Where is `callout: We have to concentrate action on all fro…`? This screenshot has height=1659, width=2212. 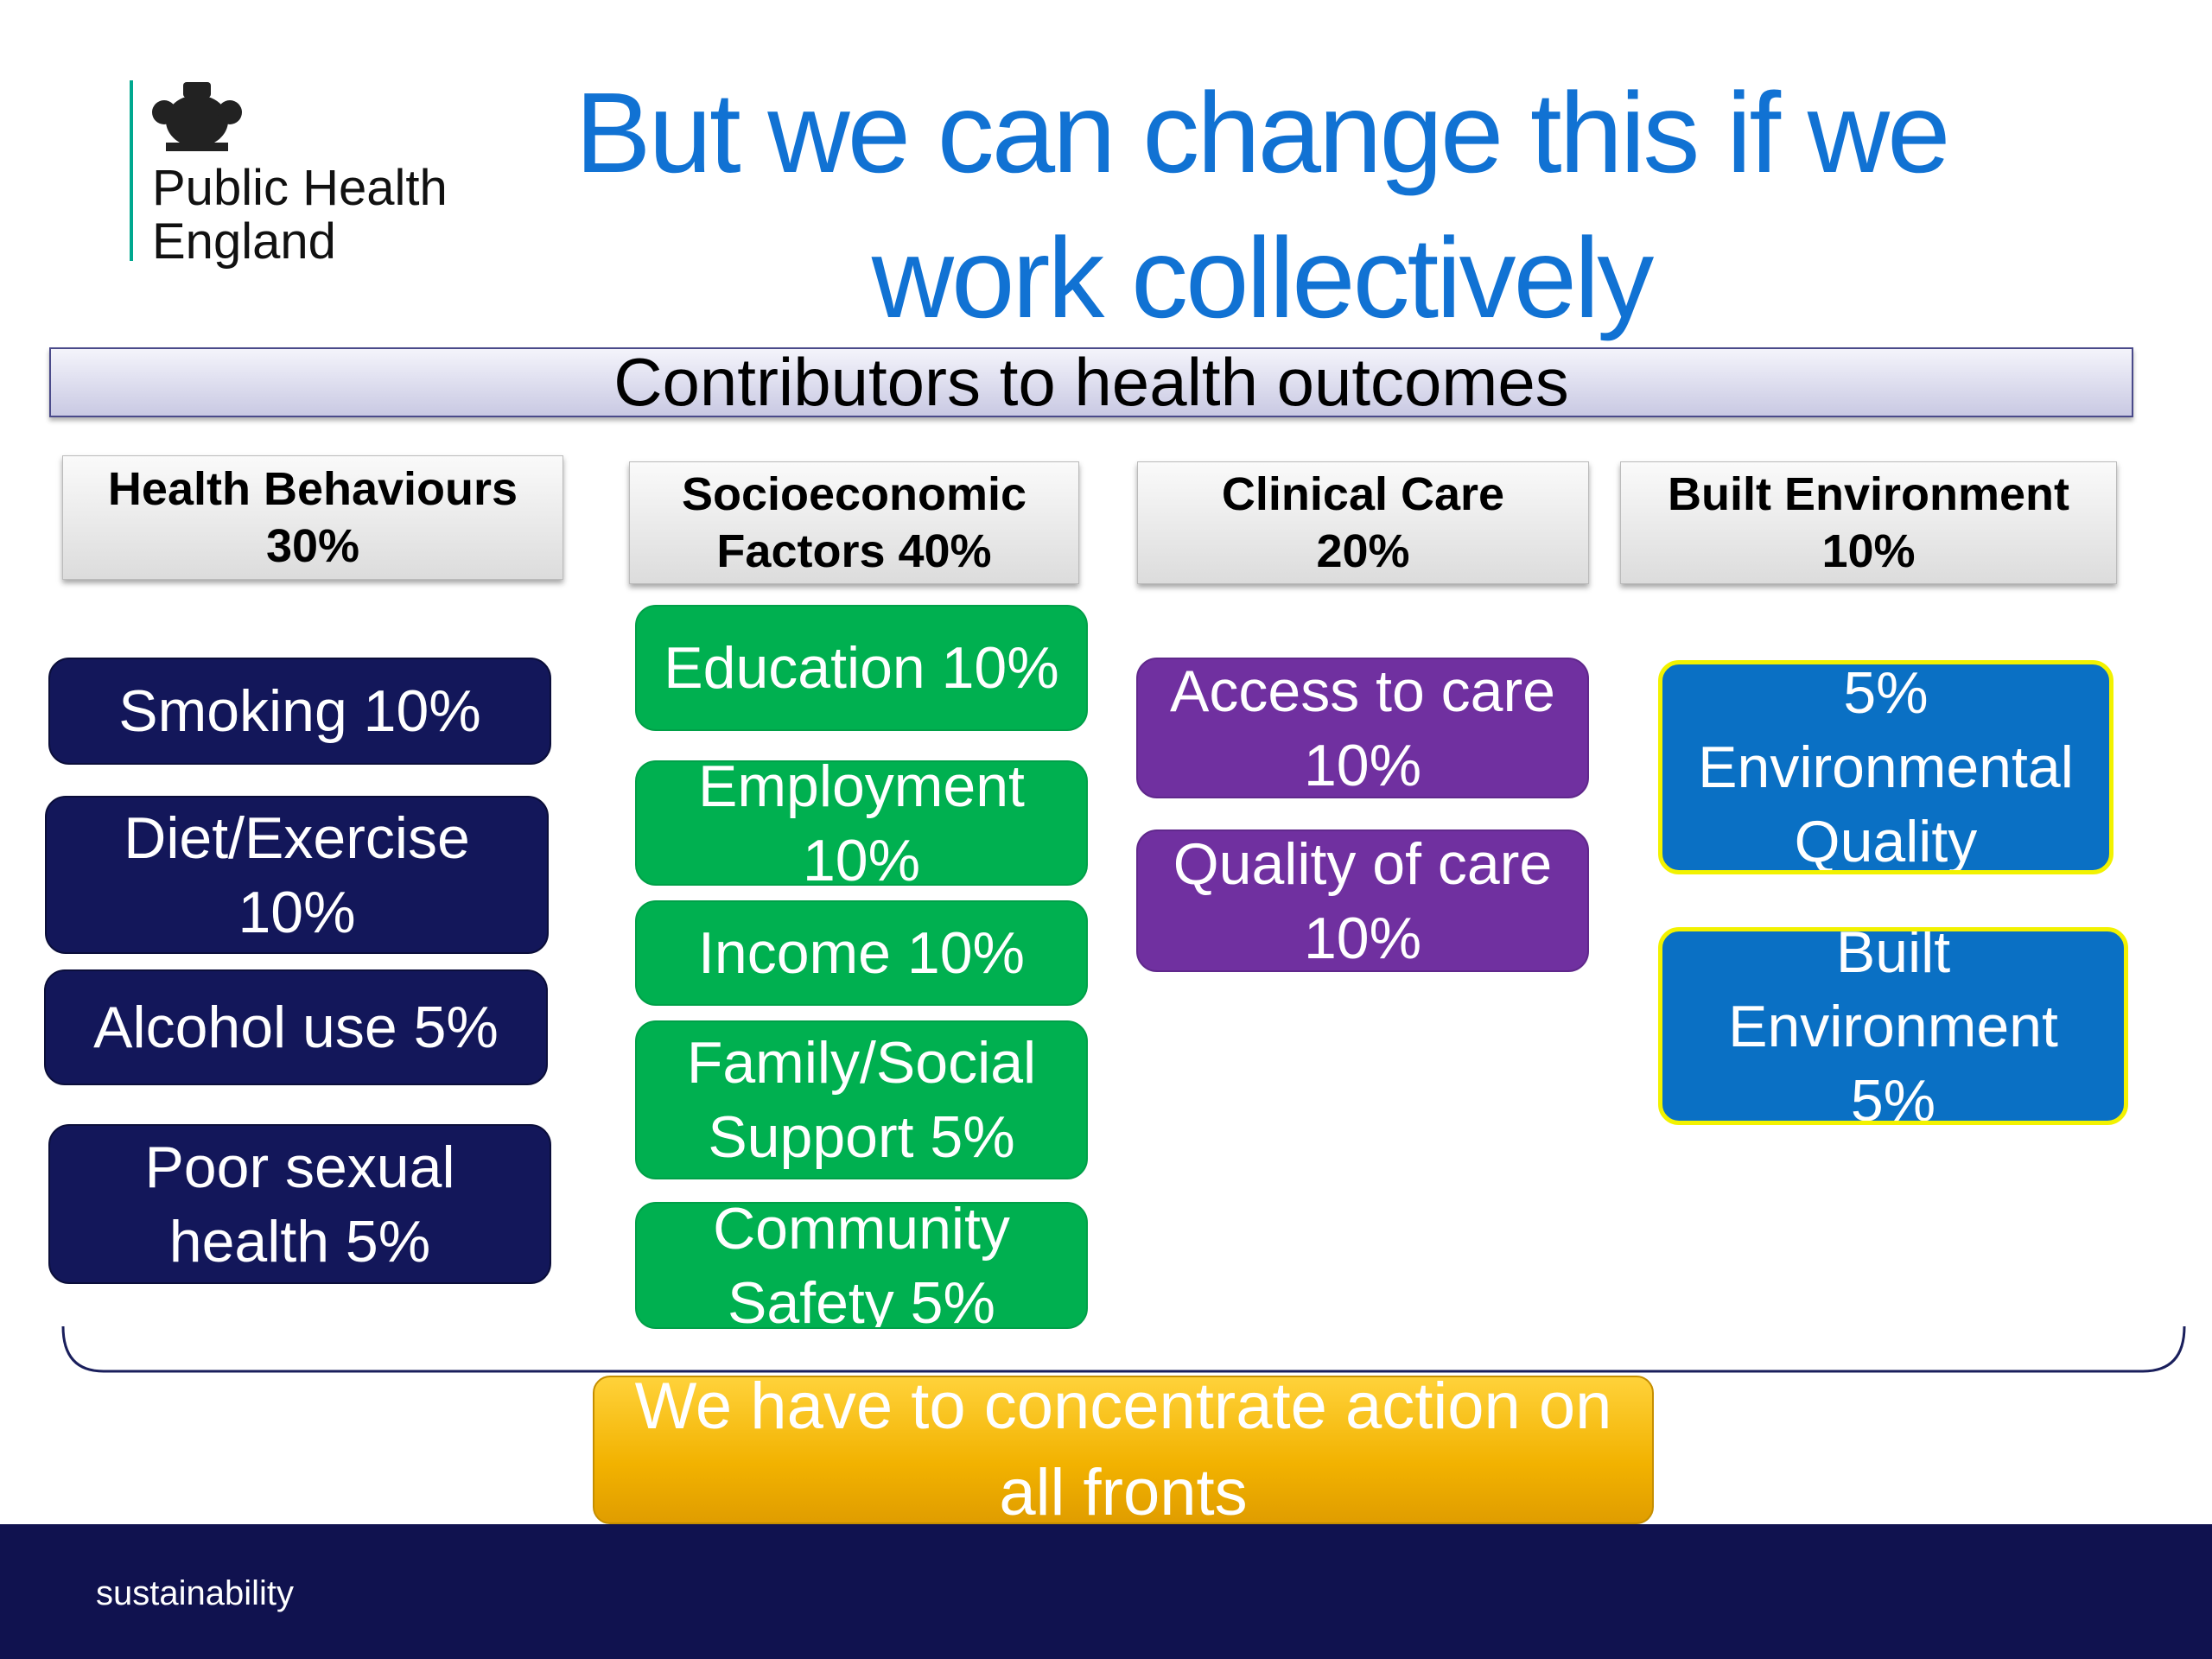 callout: We have to concentrate action on all fro… is located at coordinates (1123, 1450).